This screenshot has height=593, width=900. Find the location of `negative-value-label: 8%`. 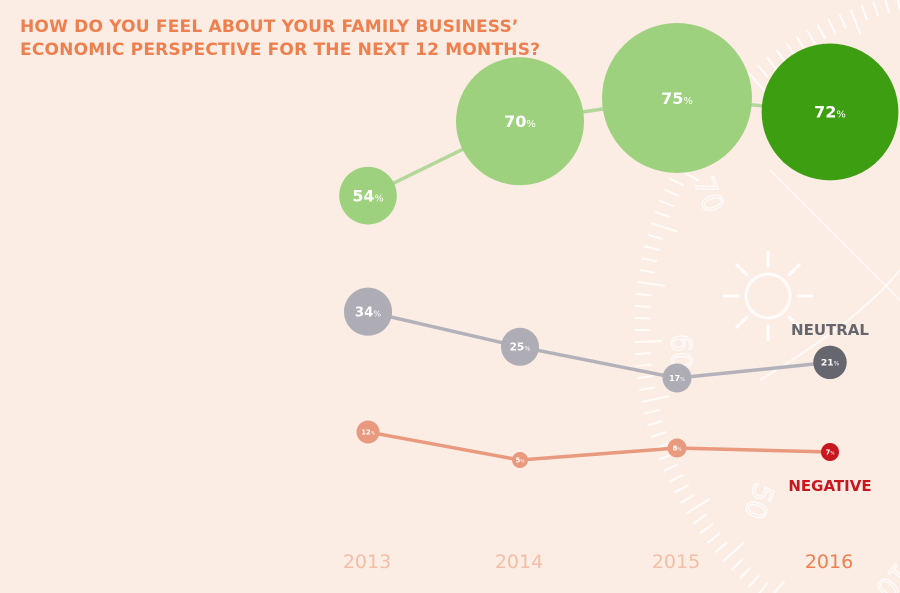

negative-value-label: 8% is located at coordinates (677, 449).